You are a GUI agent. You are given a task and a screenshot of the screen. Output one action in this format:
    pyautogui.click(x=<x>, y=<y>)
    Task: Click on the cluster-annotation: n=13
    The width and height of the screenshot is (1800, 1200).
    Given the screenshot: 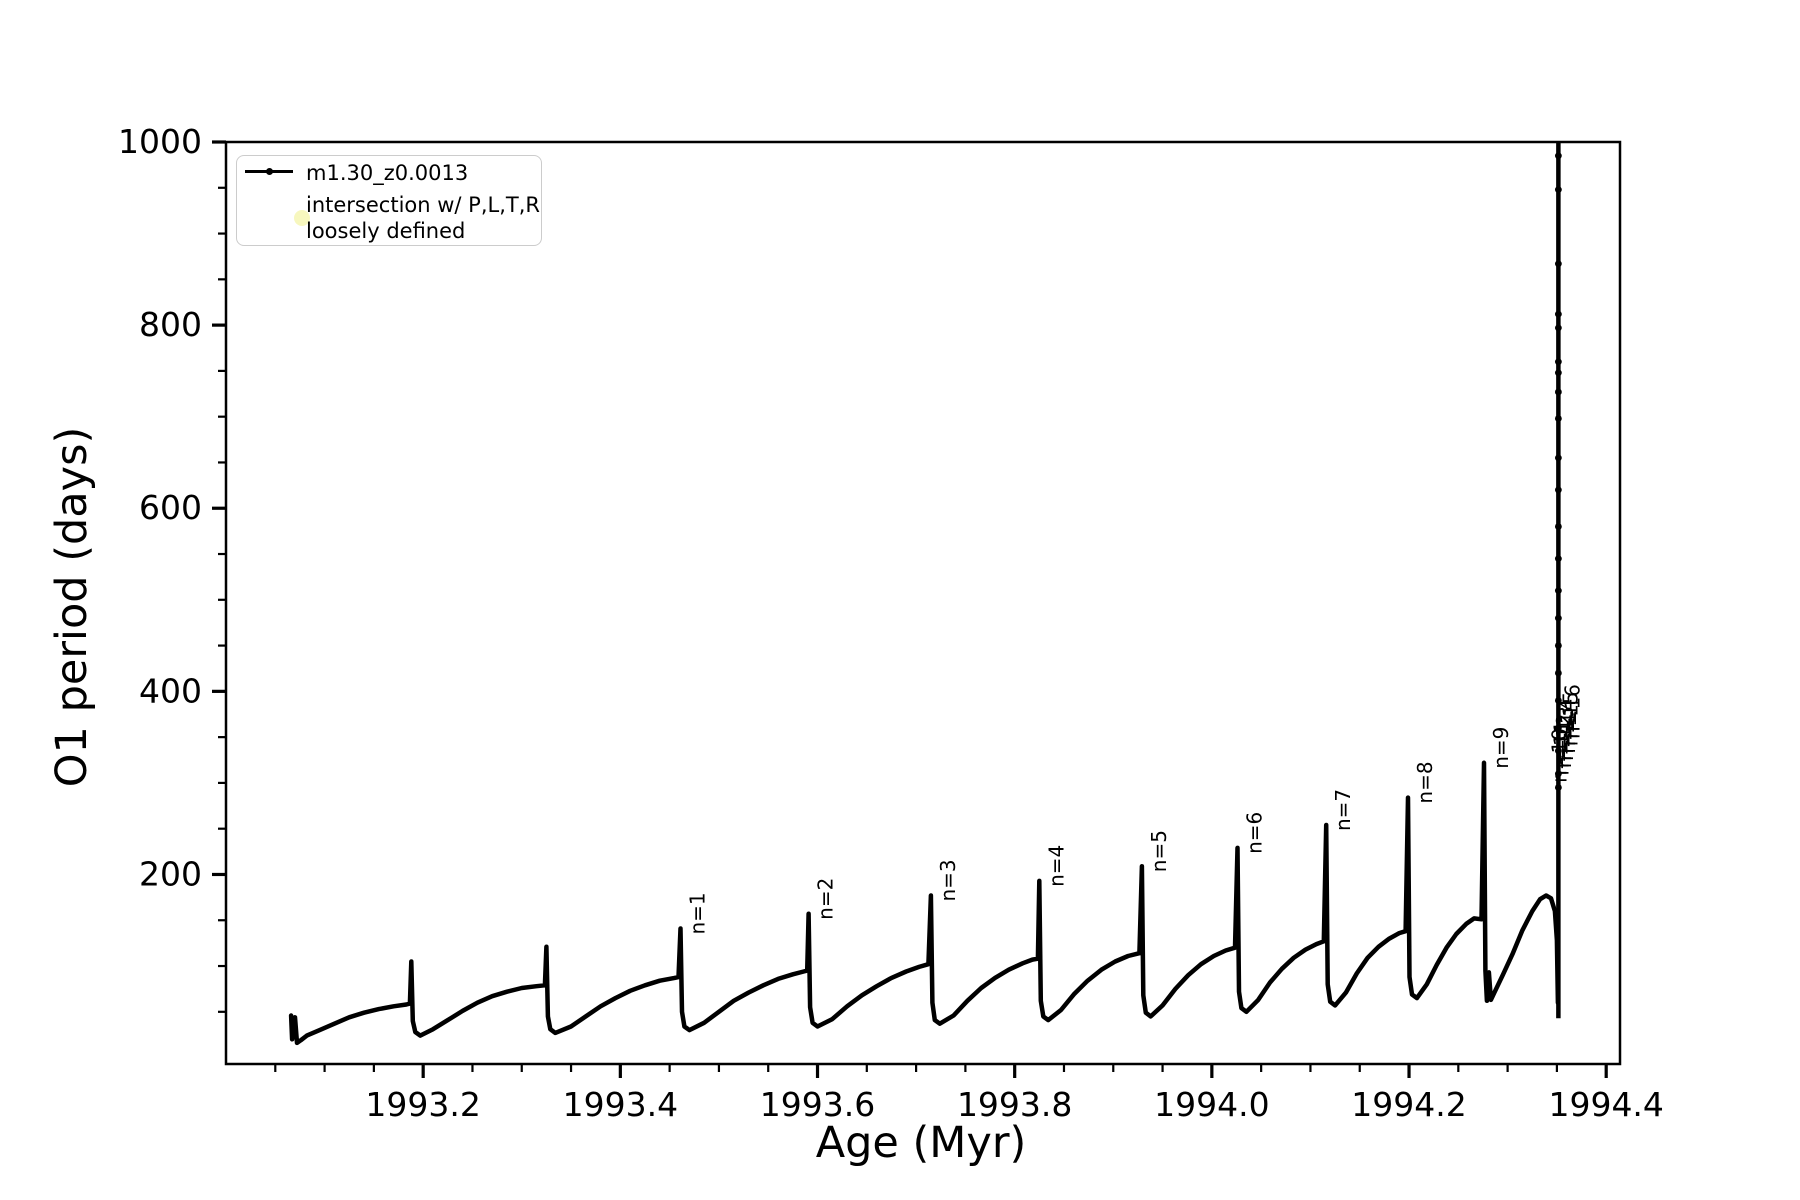 What is the action you would take?
    pyautogui.click(x=1566, y=733)
    